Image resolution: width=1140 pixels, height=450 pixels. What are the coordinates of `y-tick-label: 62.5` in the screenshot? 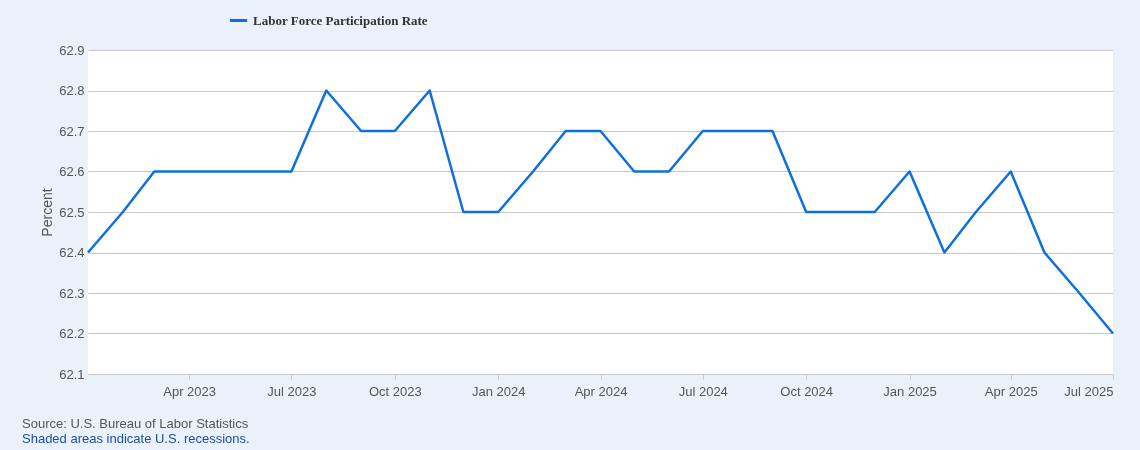 It's located at (72, 212).